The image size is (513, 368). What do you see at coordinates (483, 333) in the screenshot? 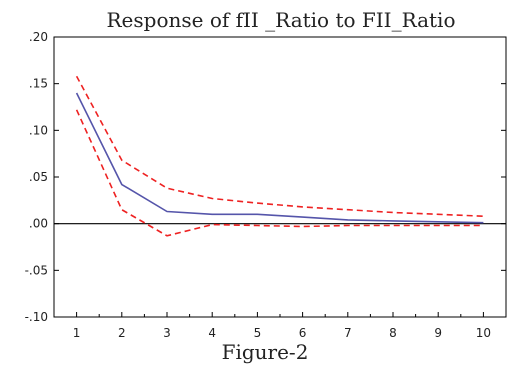
I see `x-tick-label: 10` at bounding box center [483, 333].